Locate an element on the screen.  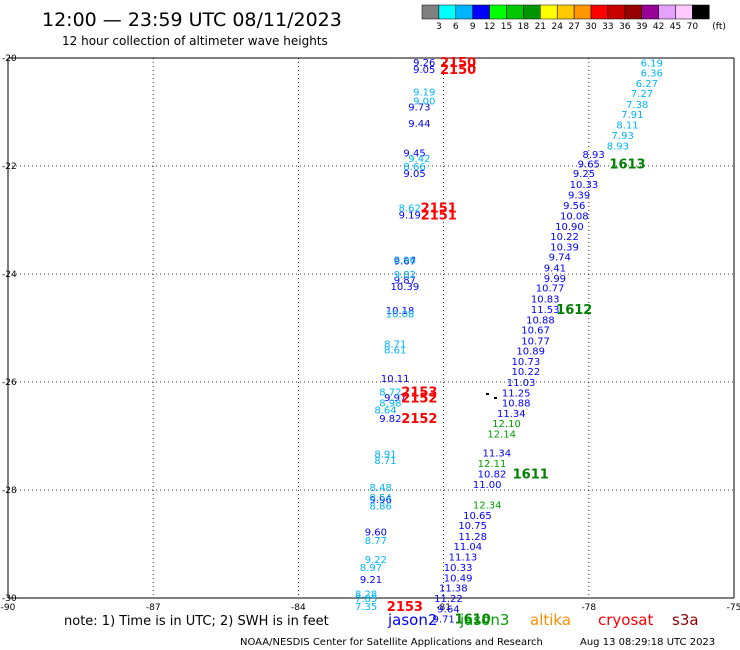
data-point-cyan: 8.97 is located at coordinates (371, 568).